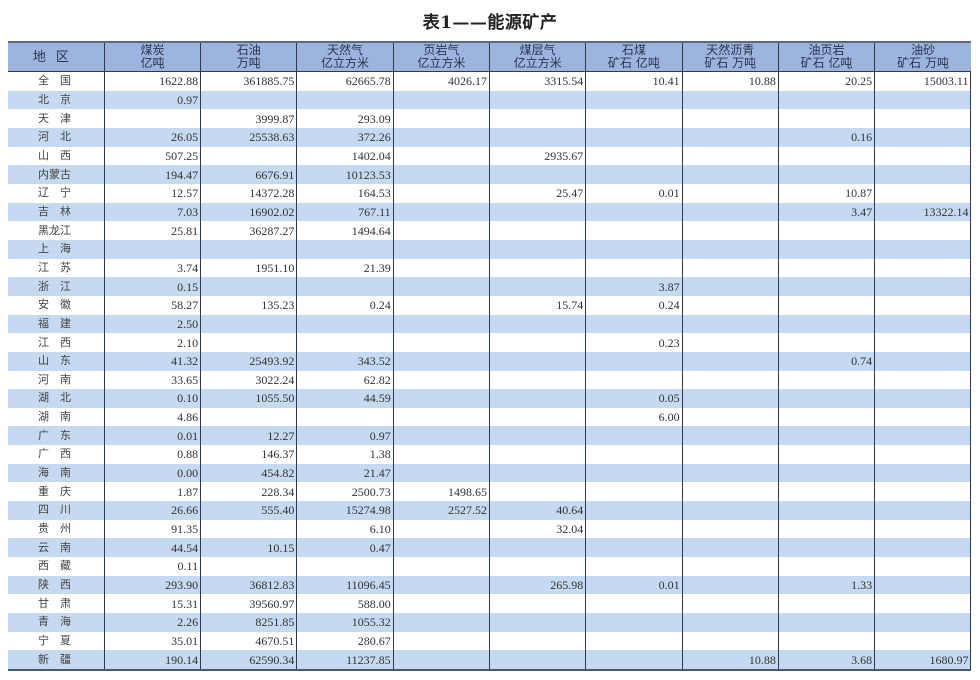  I want to click on region-cell: 云 南, so click(56, 548).